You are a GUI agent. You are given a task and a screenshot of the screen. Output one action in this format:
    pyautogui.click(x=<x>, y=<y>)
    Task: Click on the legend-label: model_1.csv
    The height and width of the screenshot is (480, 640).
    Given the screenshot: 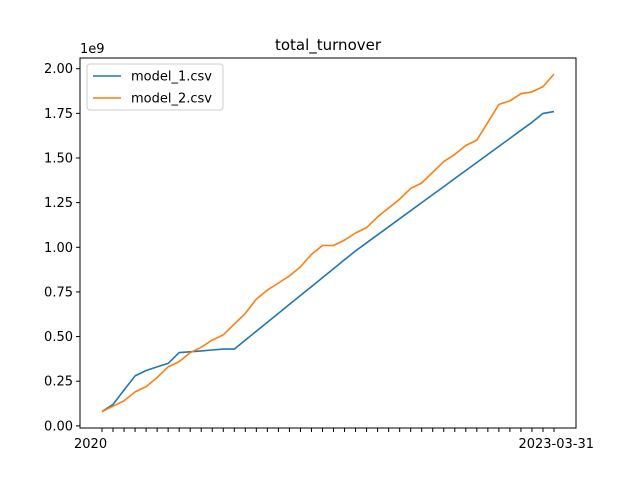 What is the action you would take?
    pyautogui.click(x=171, y=77)
    